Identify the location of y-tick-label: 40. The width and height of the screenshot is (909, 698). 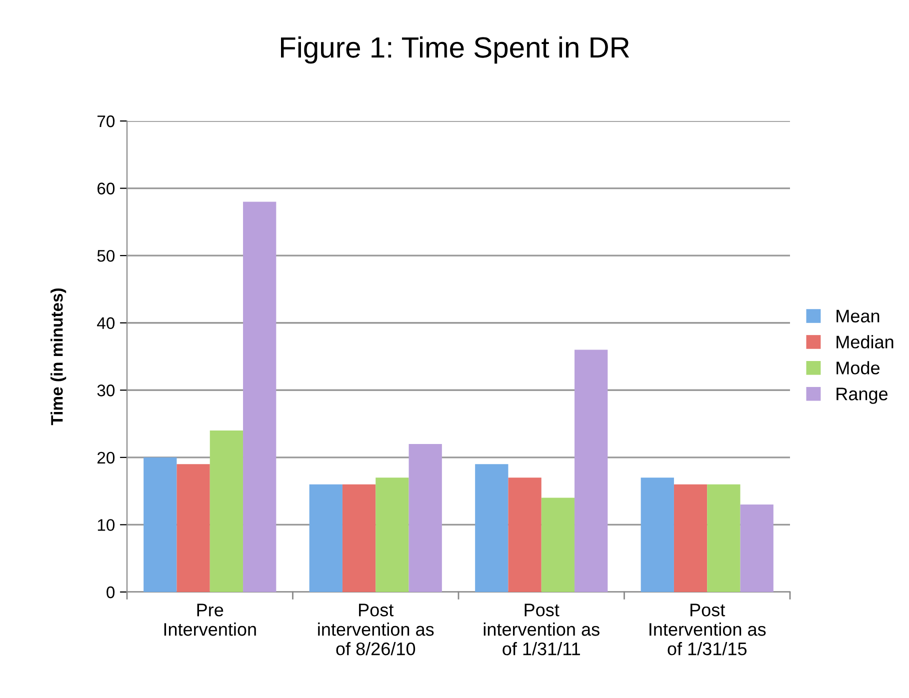
(106, 323).